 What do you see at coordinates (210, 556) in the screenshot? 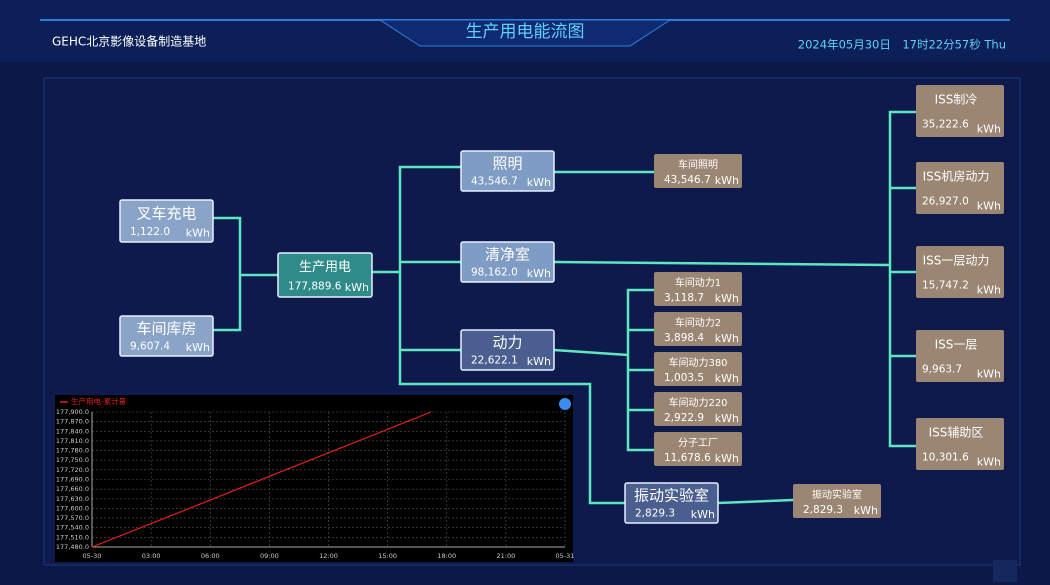
I see `x-tick-label: 06:00` at bounding box center [210, 556].